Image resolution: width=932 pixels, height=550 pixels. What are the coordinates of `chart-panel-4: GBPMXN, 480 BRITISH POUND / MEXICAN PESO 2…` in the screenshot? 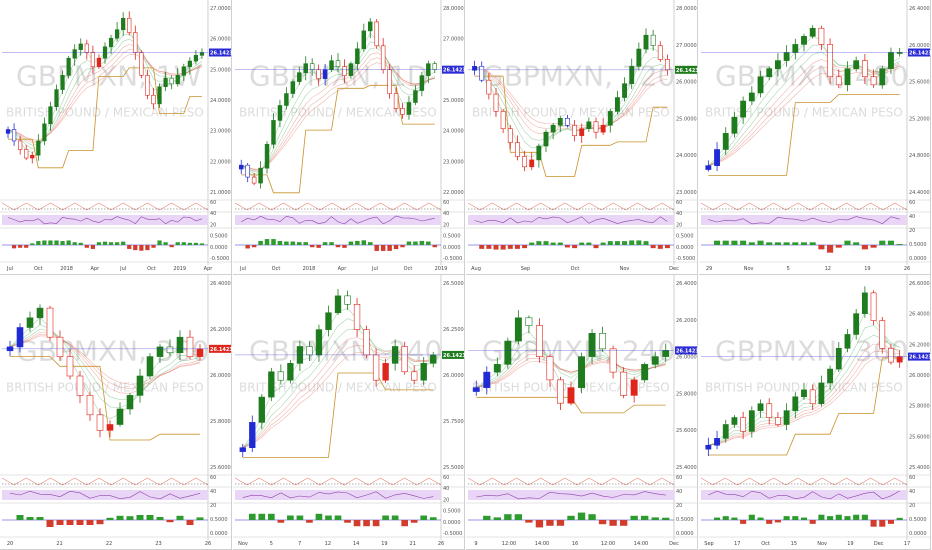 It's located at (815, 137).